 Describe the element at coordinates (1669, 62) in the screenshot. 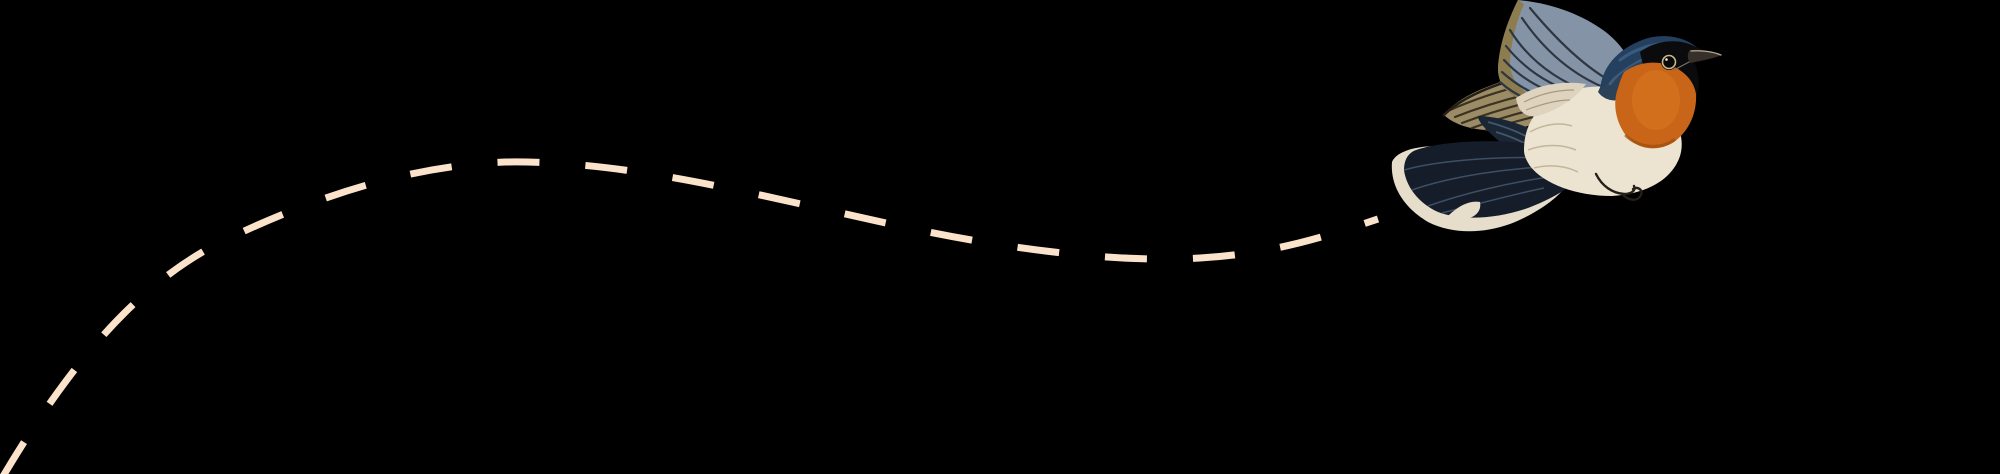

I see `bird-eye` at that location.